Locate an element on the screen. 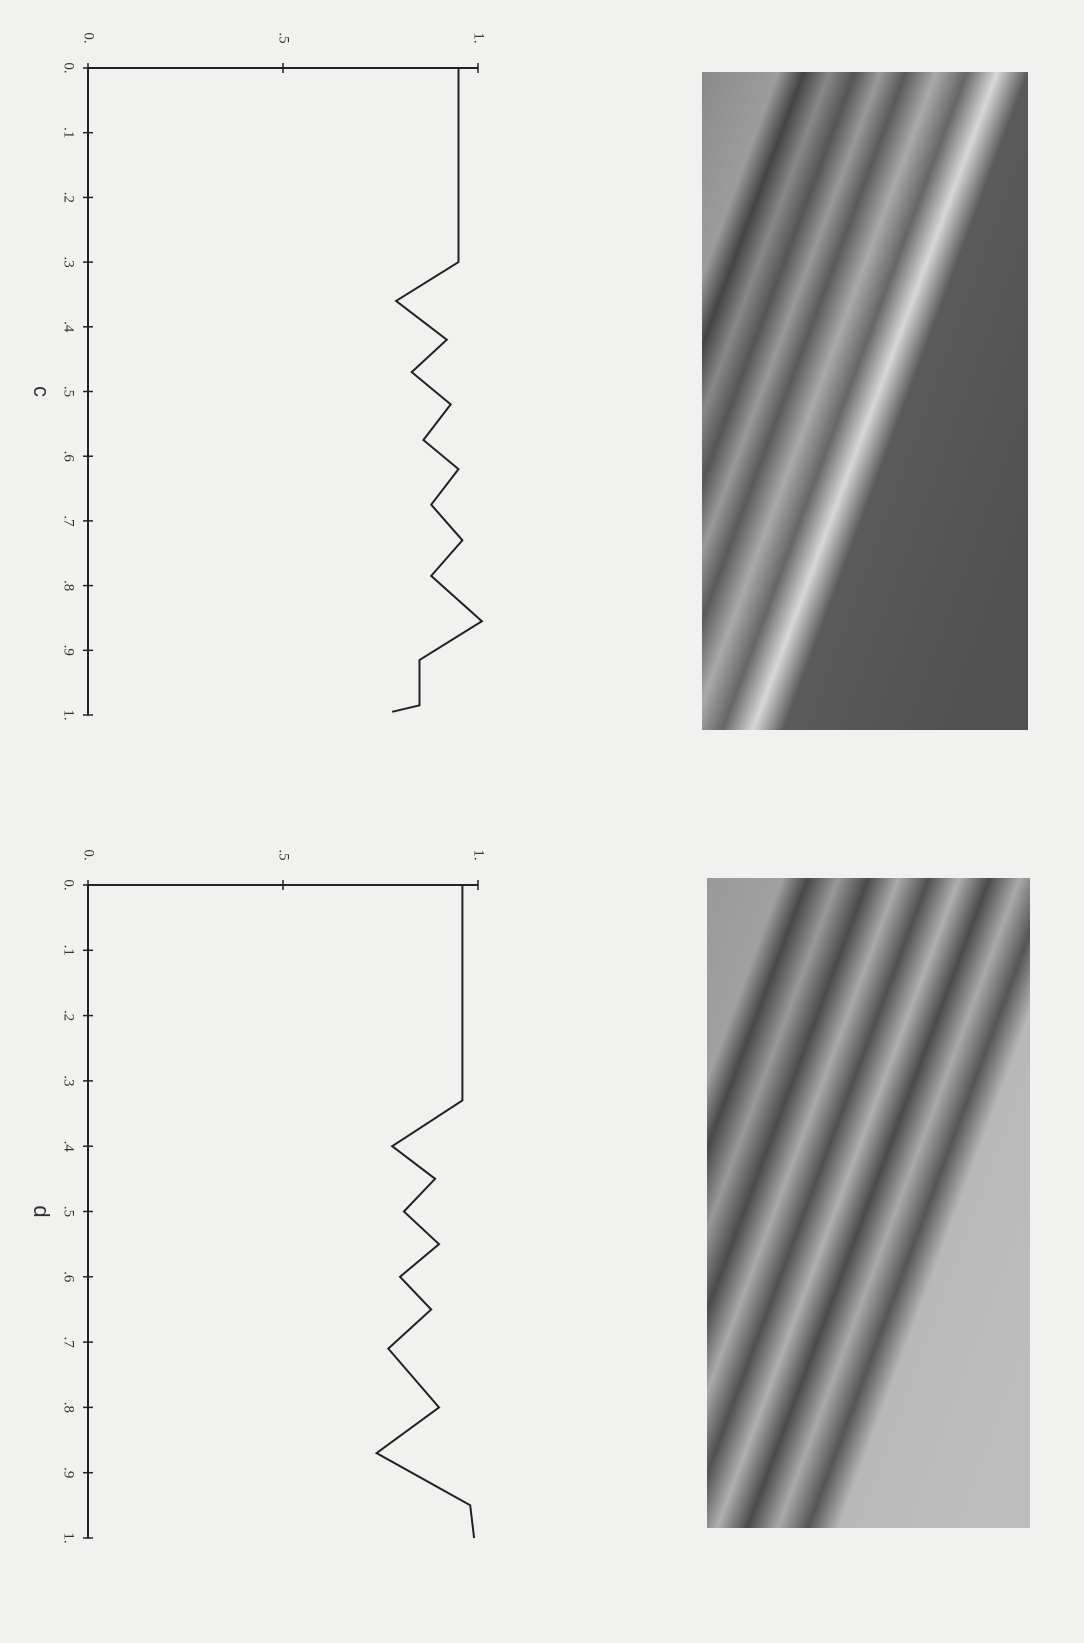 The height and width of the screenshot is (1643, 1084). panel-caption: c is located at coordinates (41, 391).